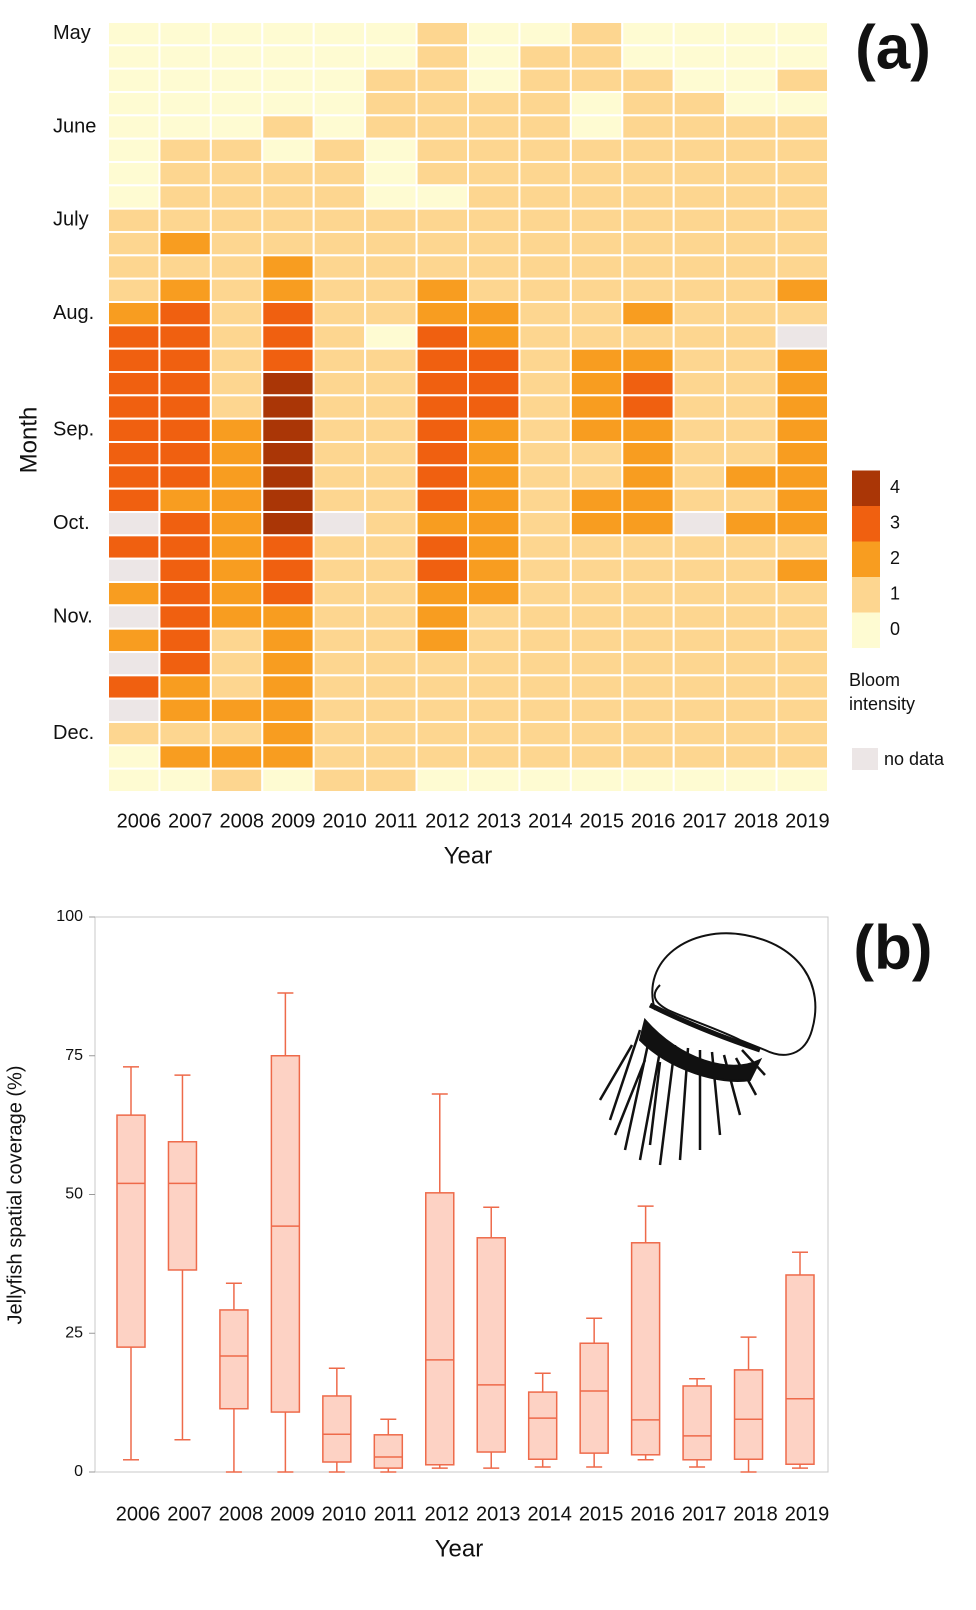  What do you see at coordinates (895, 523) in the screenshot?
I see `colorbar-tick-label: 3` at bounding box center [895, 523].